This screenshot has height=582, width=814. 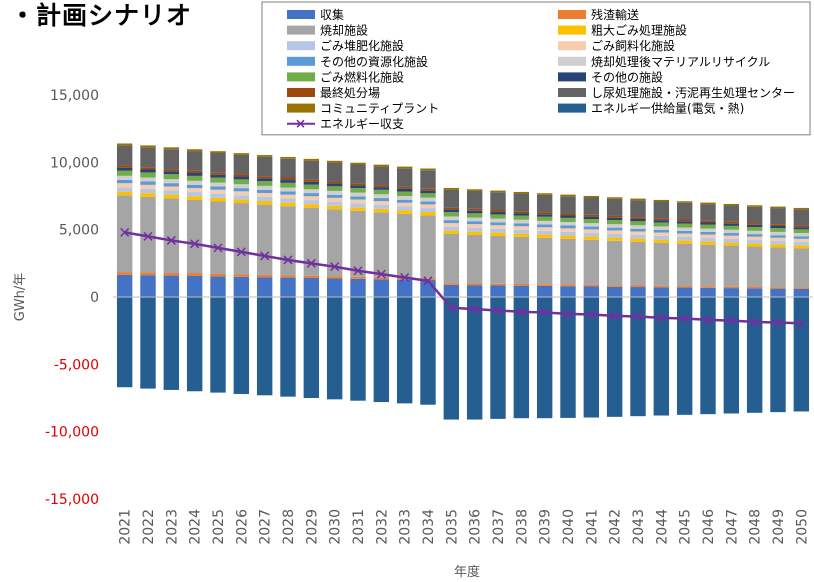 I want to click on x-tick-label: 2027, so click(x=266, y=527).